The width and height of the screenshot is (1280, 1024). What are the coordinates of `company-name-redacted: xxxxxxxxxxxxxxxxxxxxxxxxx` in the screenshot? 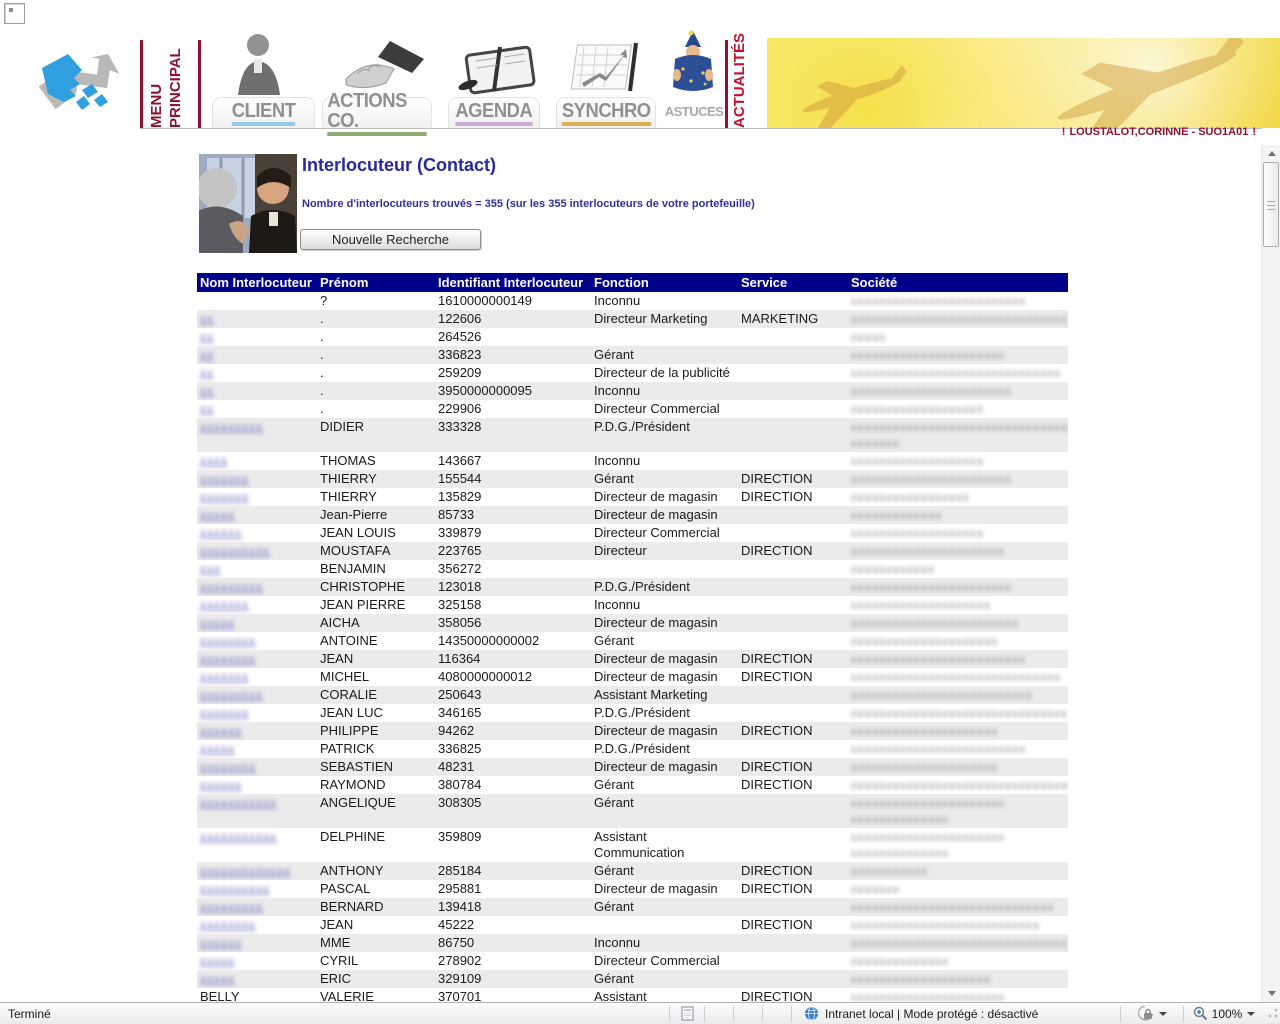 It's located at (938, 301).